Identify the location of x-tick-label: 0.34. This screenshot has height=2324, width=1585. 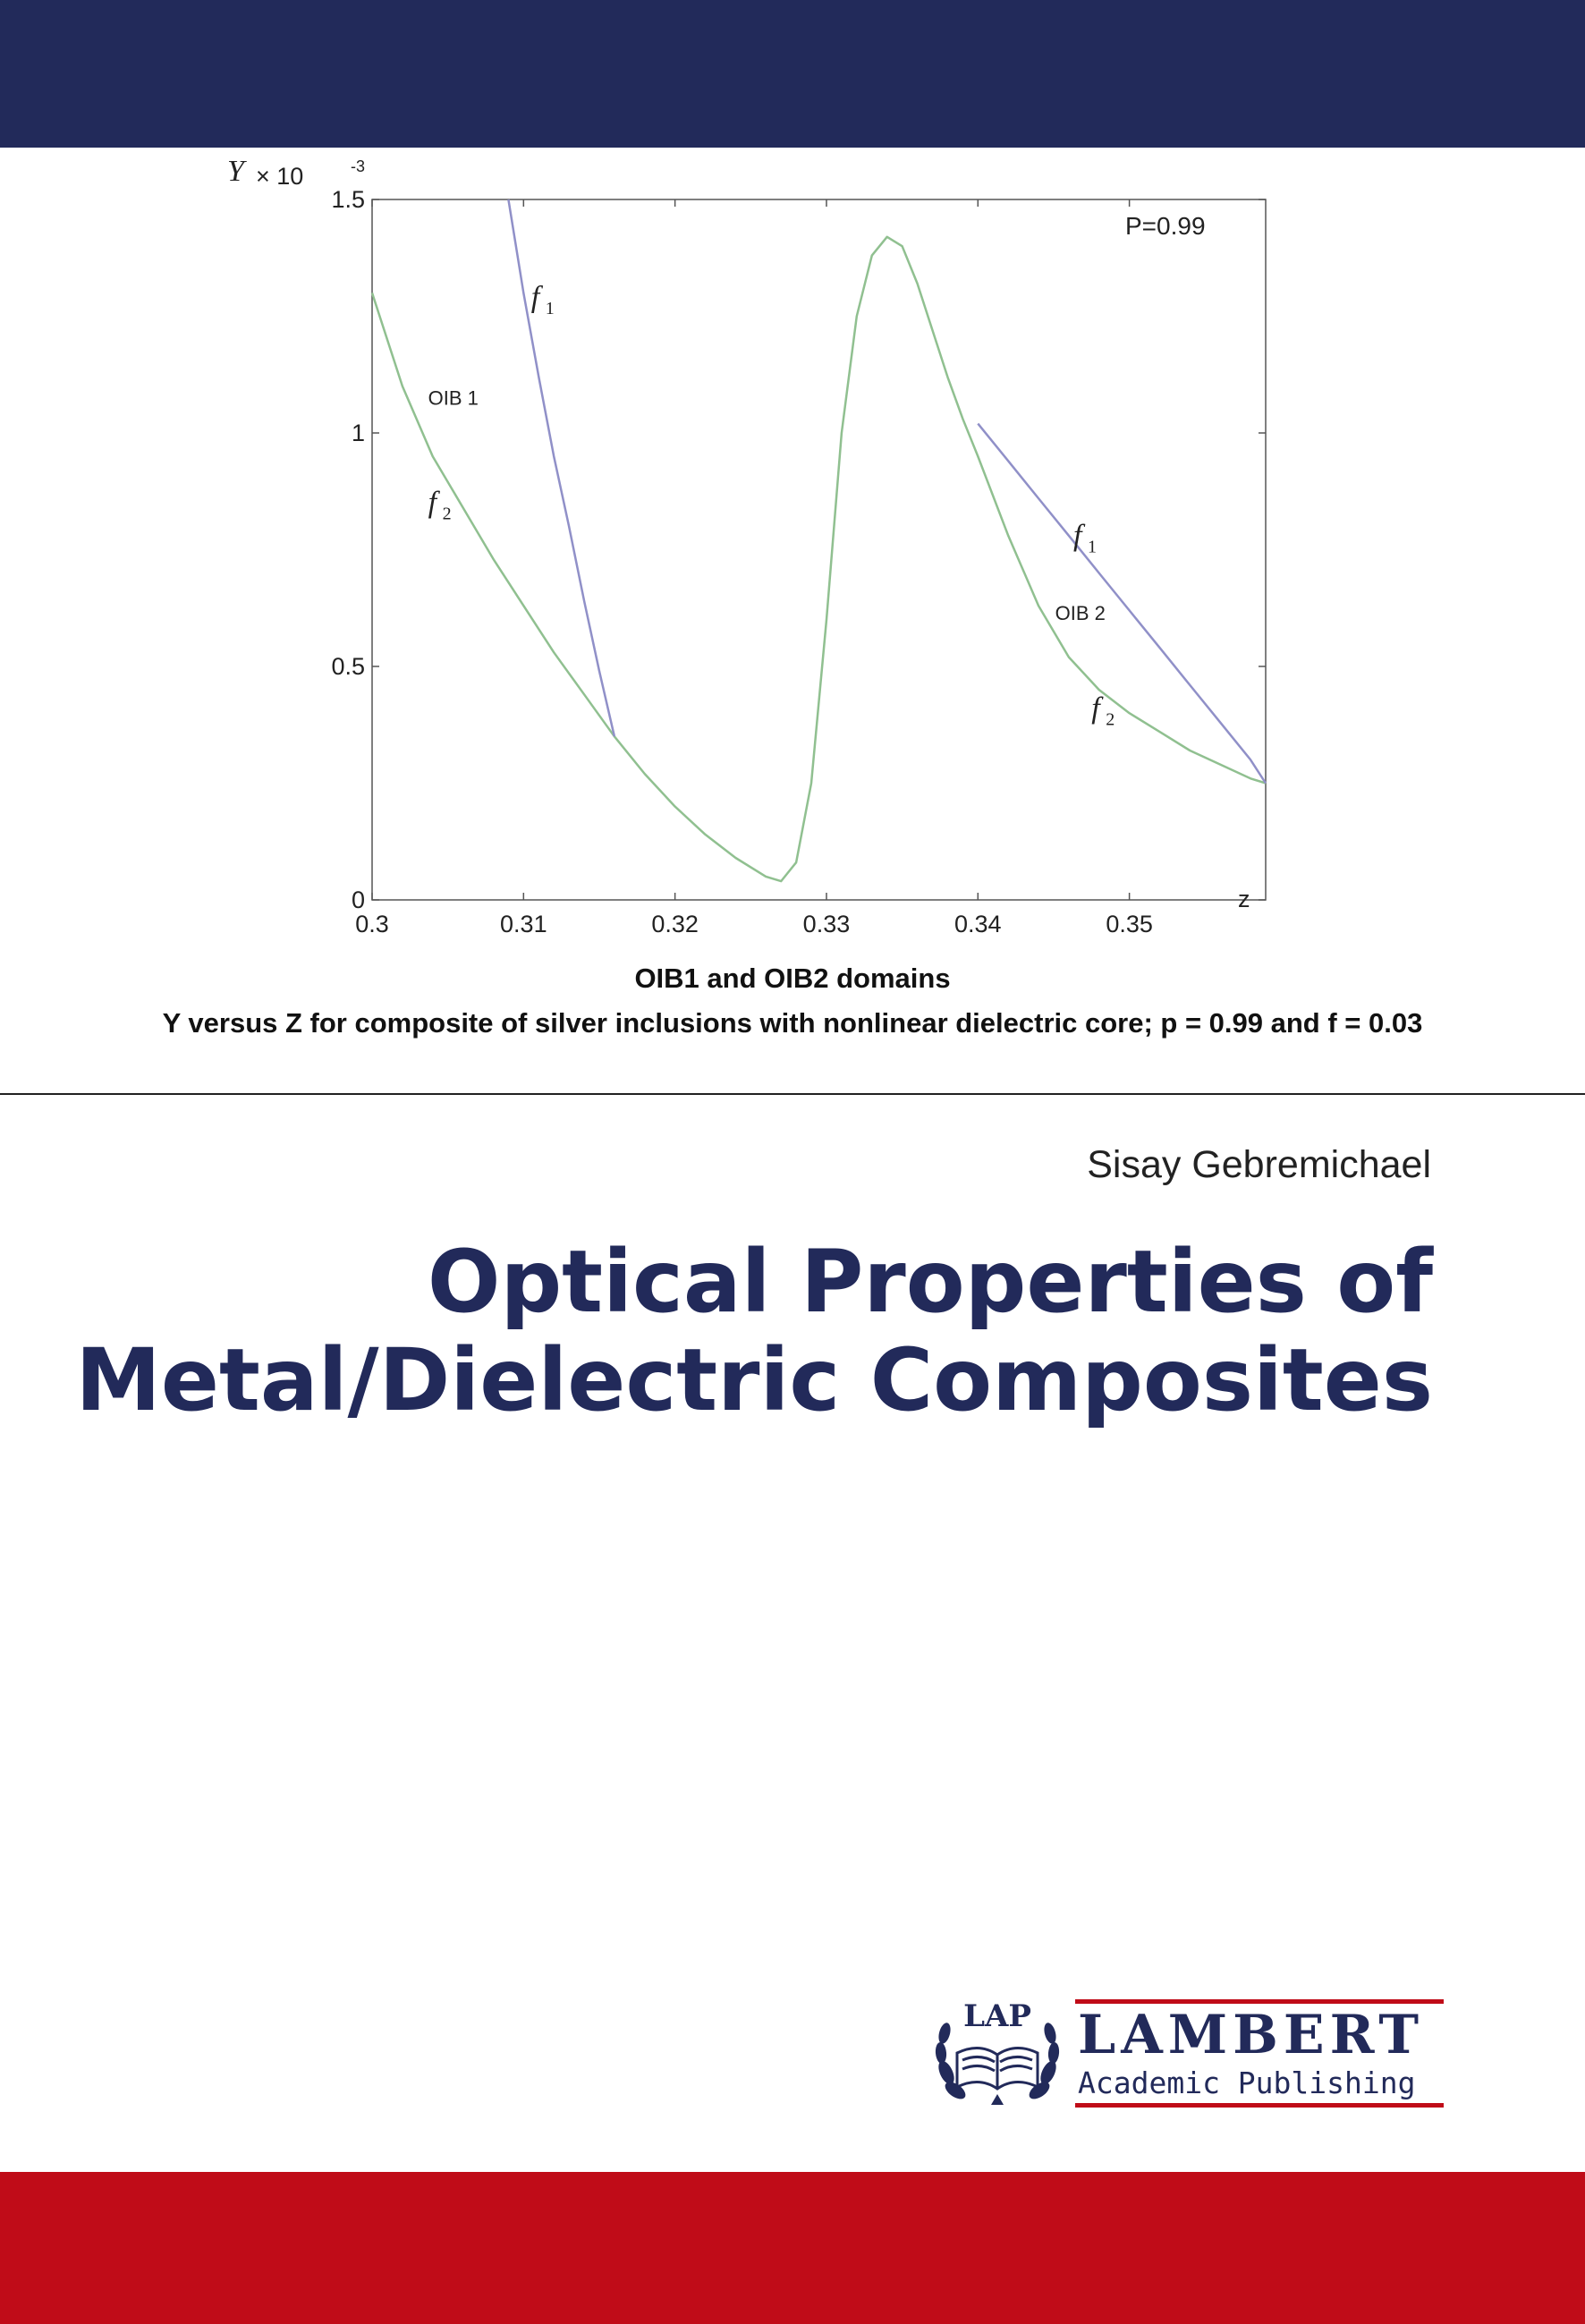
(978, 924).